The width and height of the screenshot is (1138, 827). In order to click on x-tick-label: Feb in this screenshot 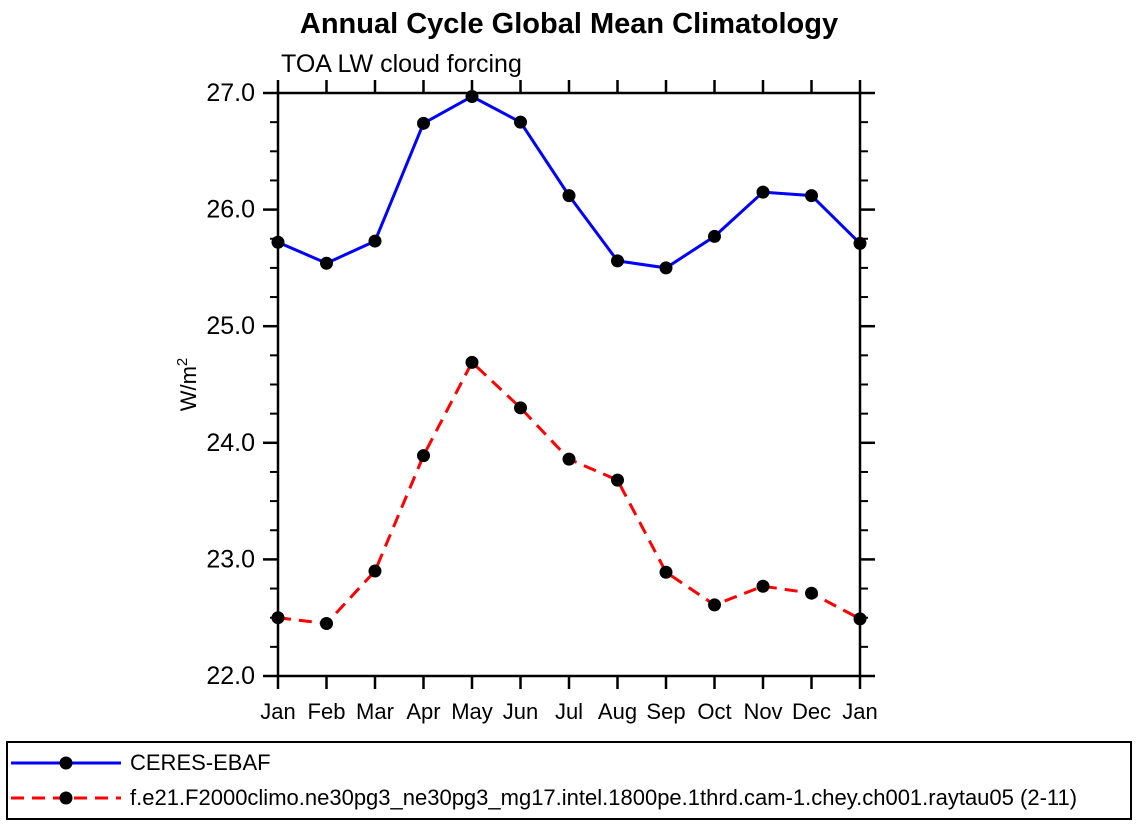, I will do `click(327, 711)`.